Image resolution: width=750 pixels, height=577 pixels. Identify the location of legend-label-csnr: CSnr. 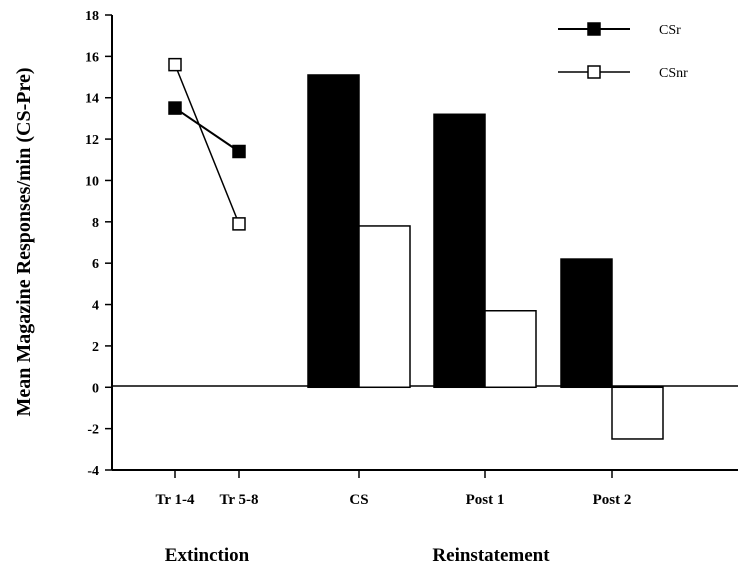
(673, 73).